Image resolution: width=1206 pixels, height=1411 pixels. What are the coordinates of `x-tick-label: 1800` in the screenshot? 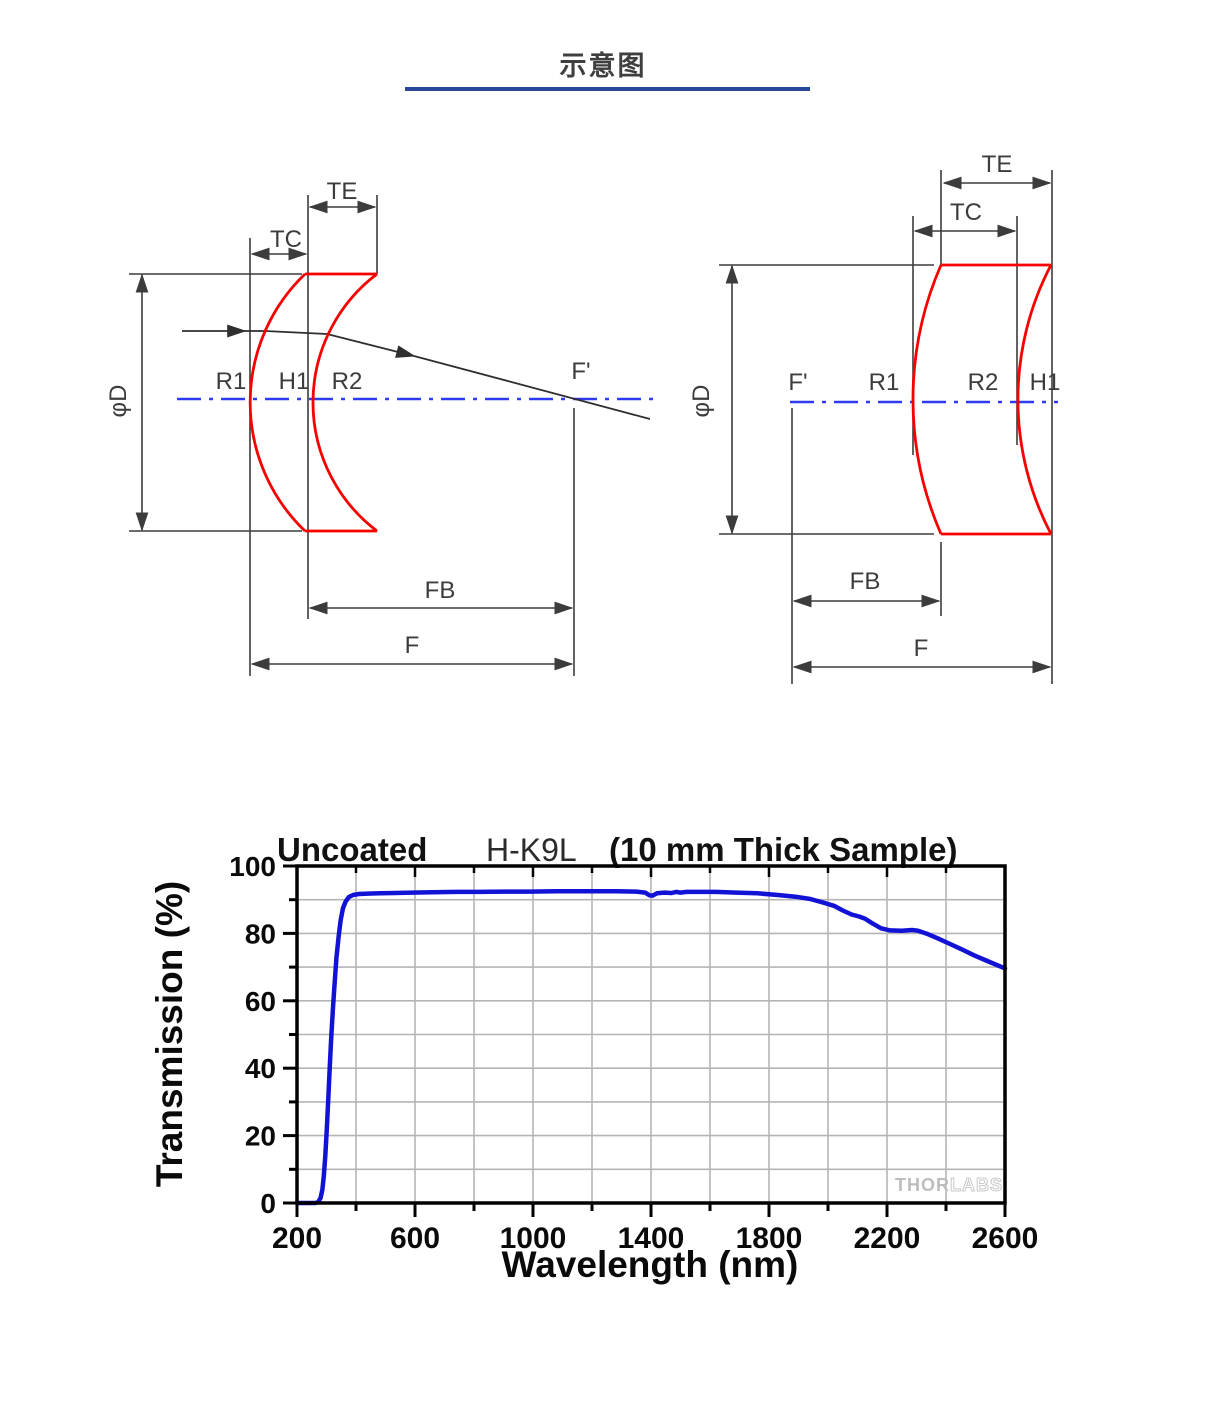 It's located at (769, 1238).